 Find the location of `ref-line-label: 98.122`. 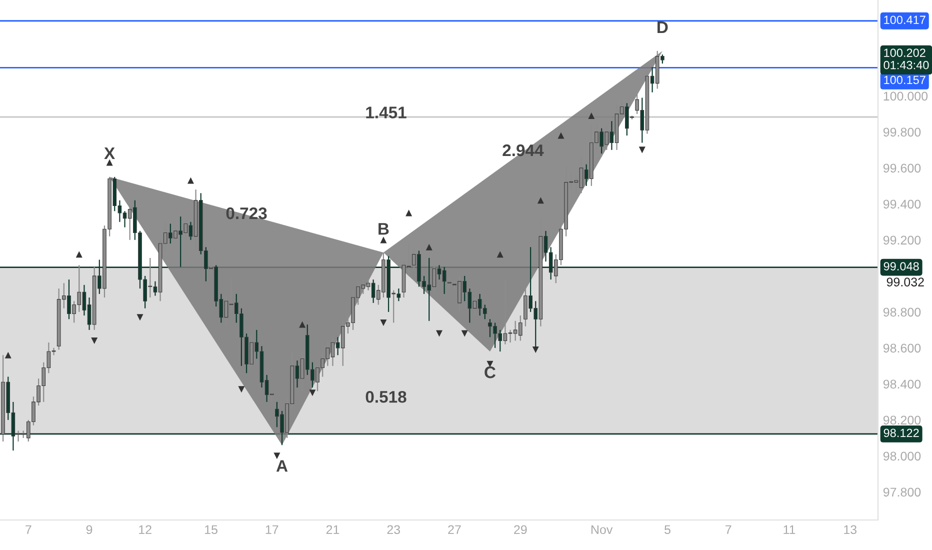

ref-line-label: 98.122 is located at coordinates (901, 433).